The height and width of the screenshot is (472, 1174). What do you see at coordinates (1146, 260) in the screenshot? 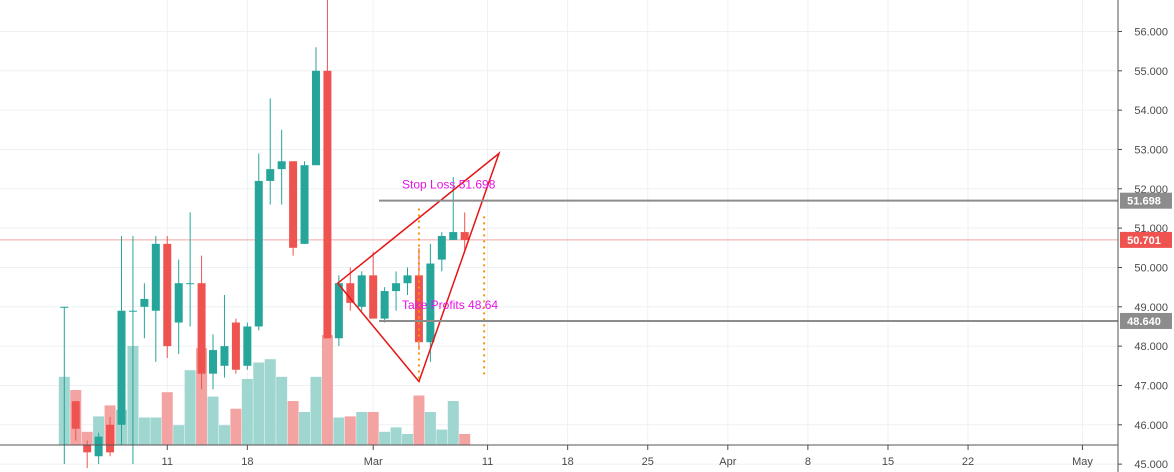
I see `price-tags: 51.698 48.640 50.701` at bounding box center [1146, 260].